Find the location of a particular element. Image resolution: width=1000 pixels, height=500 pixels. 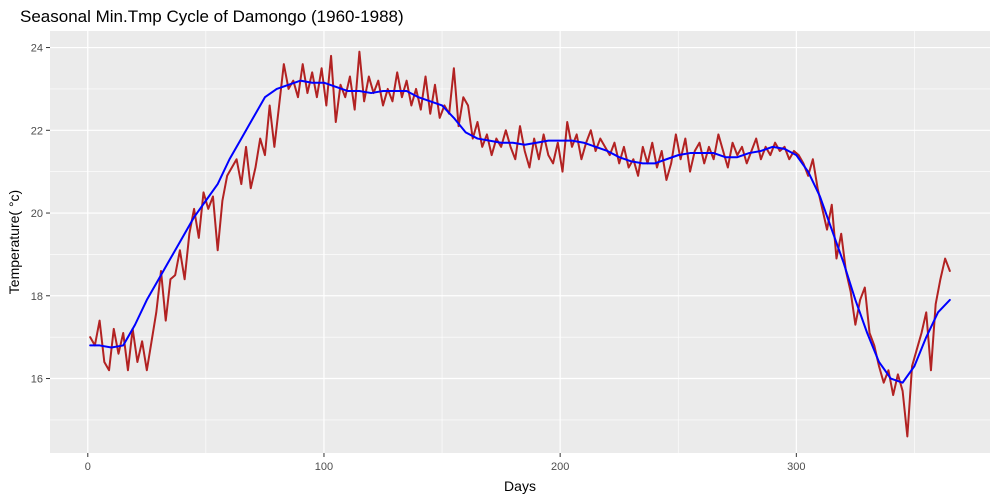

x-tick-label: 300 is located at coordinates (796, 467).